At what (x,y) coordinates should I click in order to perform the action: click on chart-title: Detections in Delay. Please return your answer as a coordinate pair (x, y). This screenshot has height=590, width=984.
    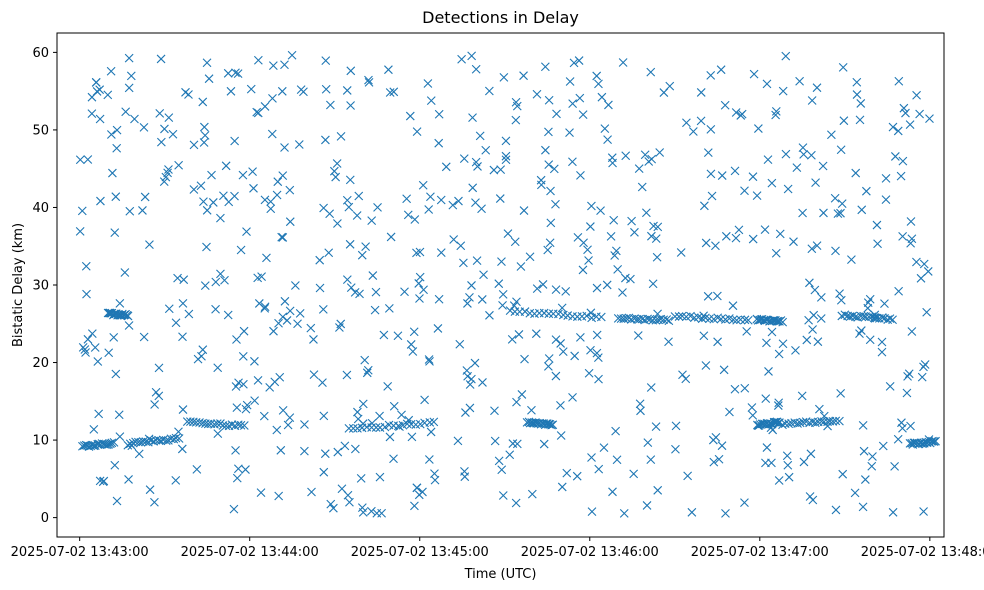
    Looking at the image, I should click on (500, 17).